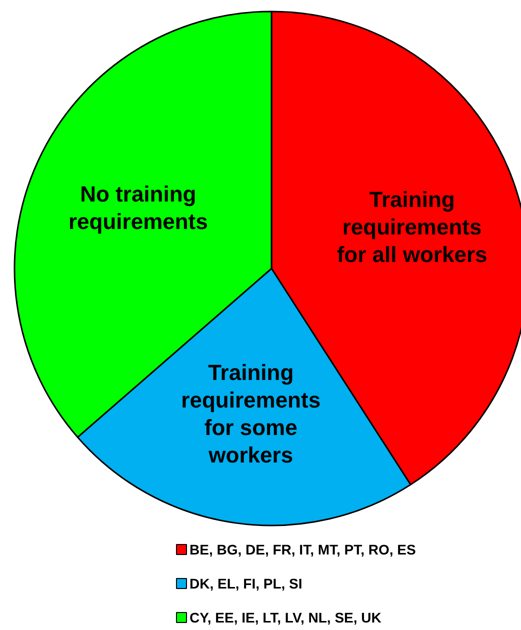 The height and width of the screenshot is (630, 521). I want to click on text: No training requirements, so click(138, 208).